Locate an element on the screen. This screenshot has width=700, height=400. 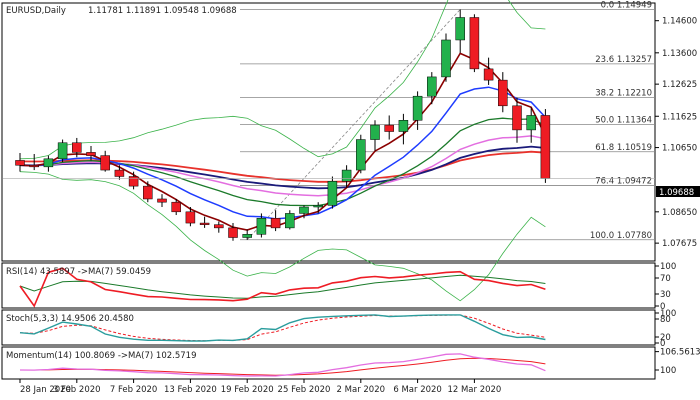
rsi-indicator is located at coordinates (282, 287).